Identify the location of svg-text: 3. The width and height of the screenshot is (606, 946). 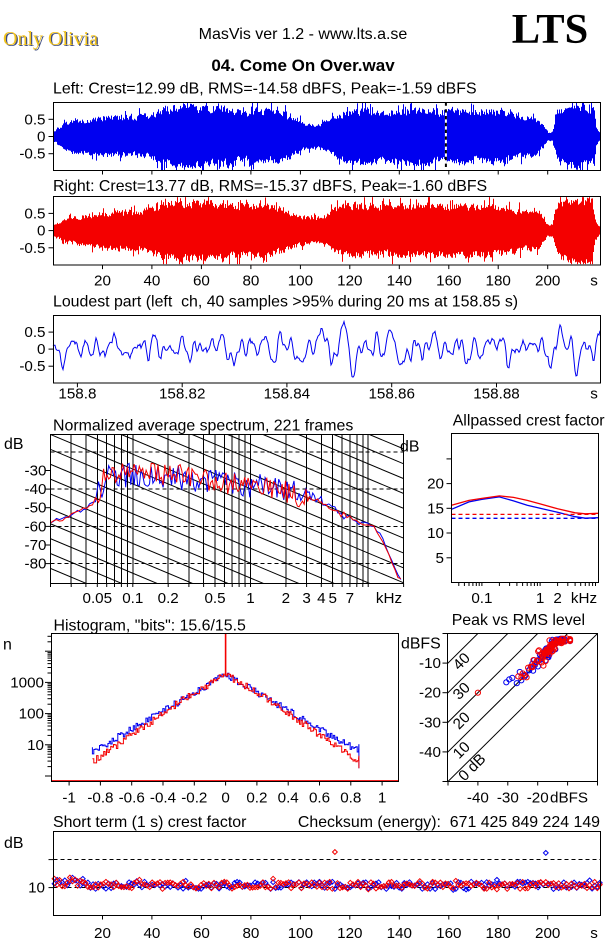
(306, 598).